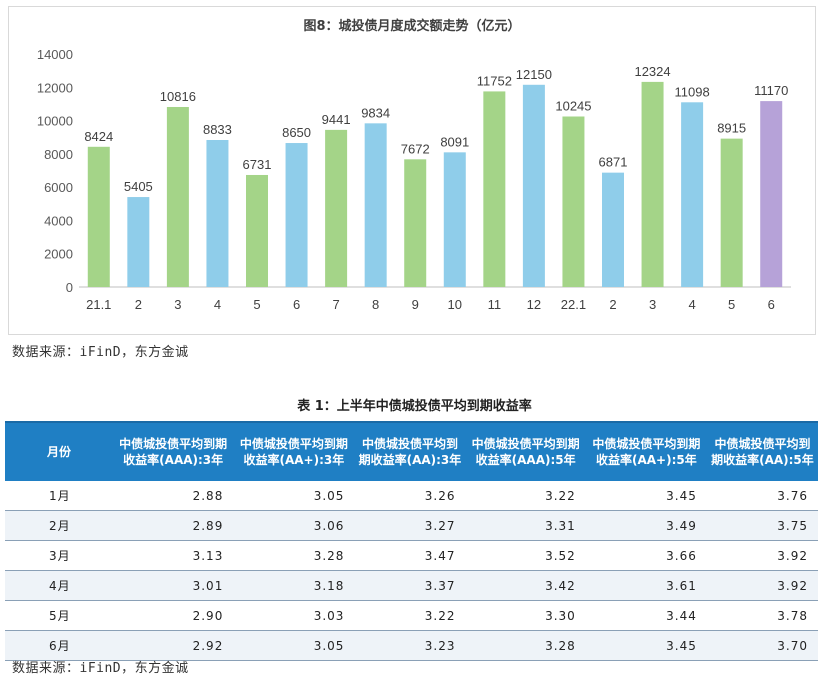  What do you see at coordinates (525, 585) in the screenshot?
I see `yield-cell: 3.42` at bounding box center [525, 585].